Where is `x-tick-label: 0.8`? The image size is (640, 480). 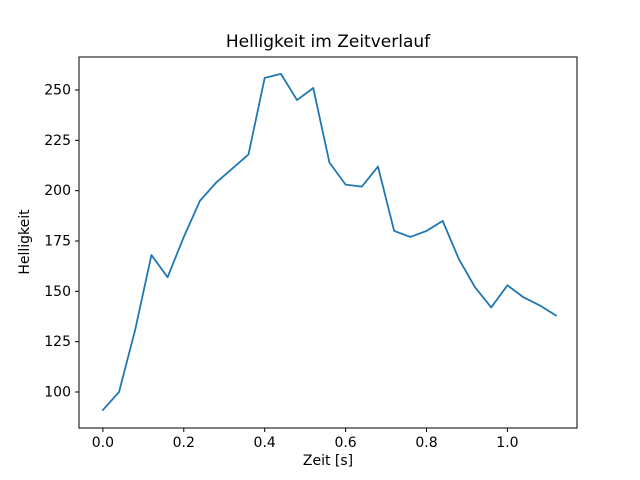
x-tick-label: 0.8 is located at coordinates (426, 443).